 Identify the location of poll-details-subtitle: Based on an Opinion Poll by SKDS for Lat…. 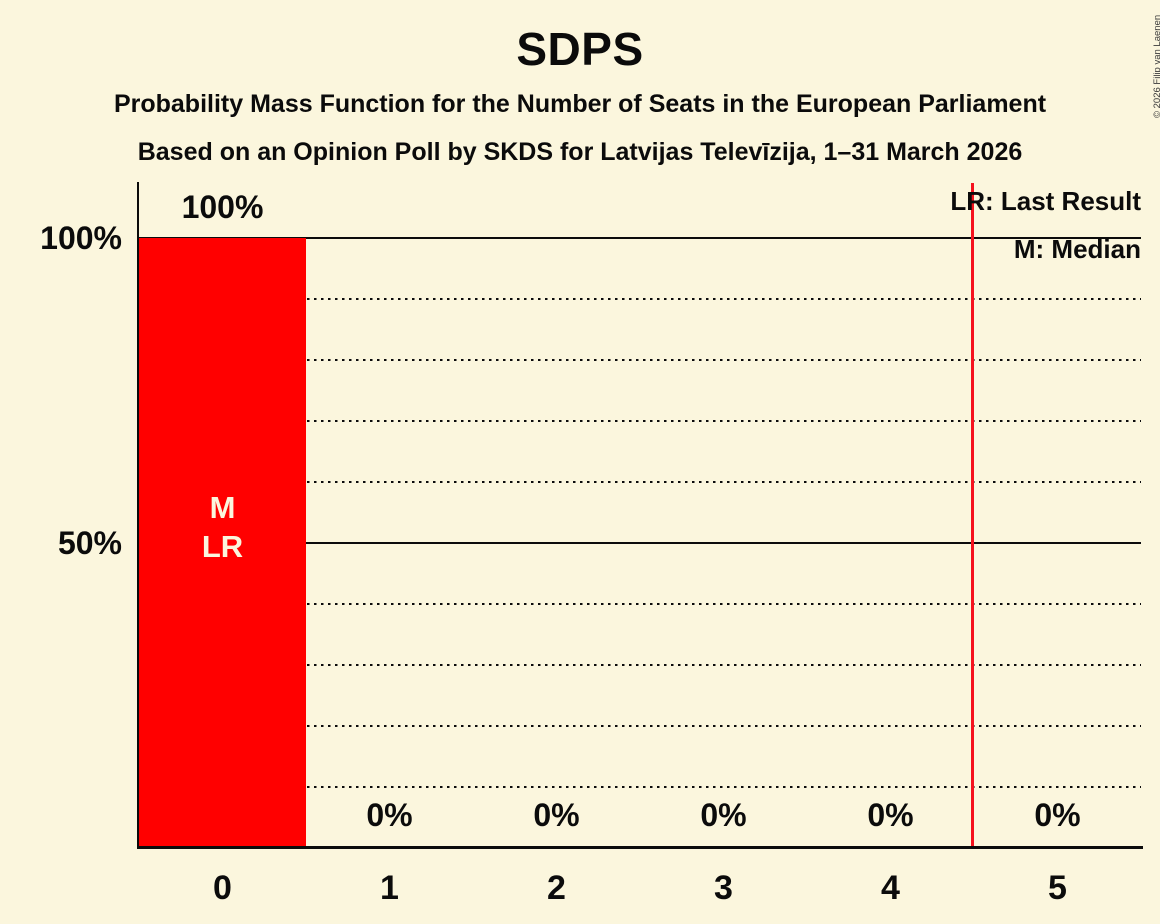
(580, 152).